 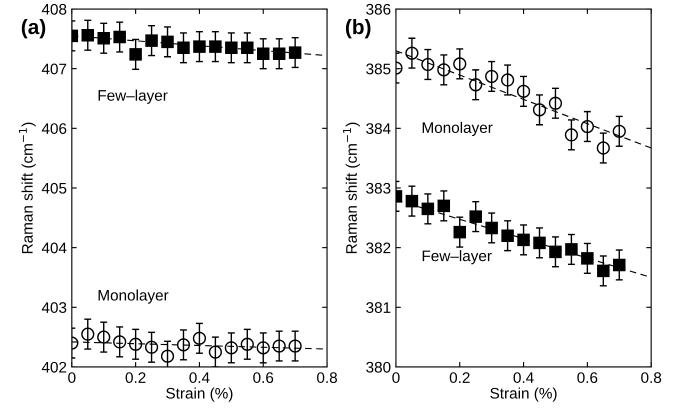 What do you see at coordinates (54, 307) in the screenshot?
I see `y-tick-label: 403` at bounding box center [54, 307].